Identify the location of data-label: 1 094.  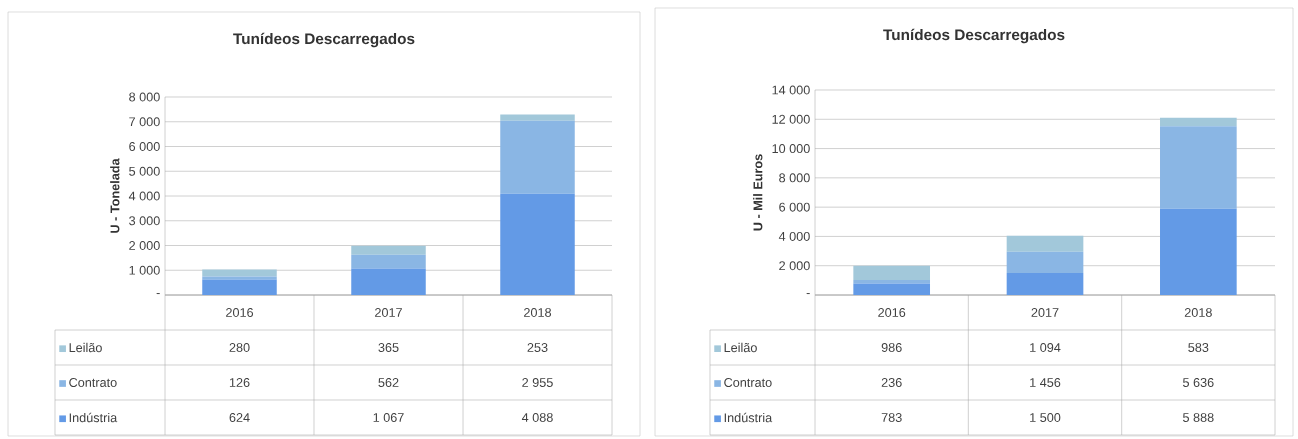
(1045, 347).